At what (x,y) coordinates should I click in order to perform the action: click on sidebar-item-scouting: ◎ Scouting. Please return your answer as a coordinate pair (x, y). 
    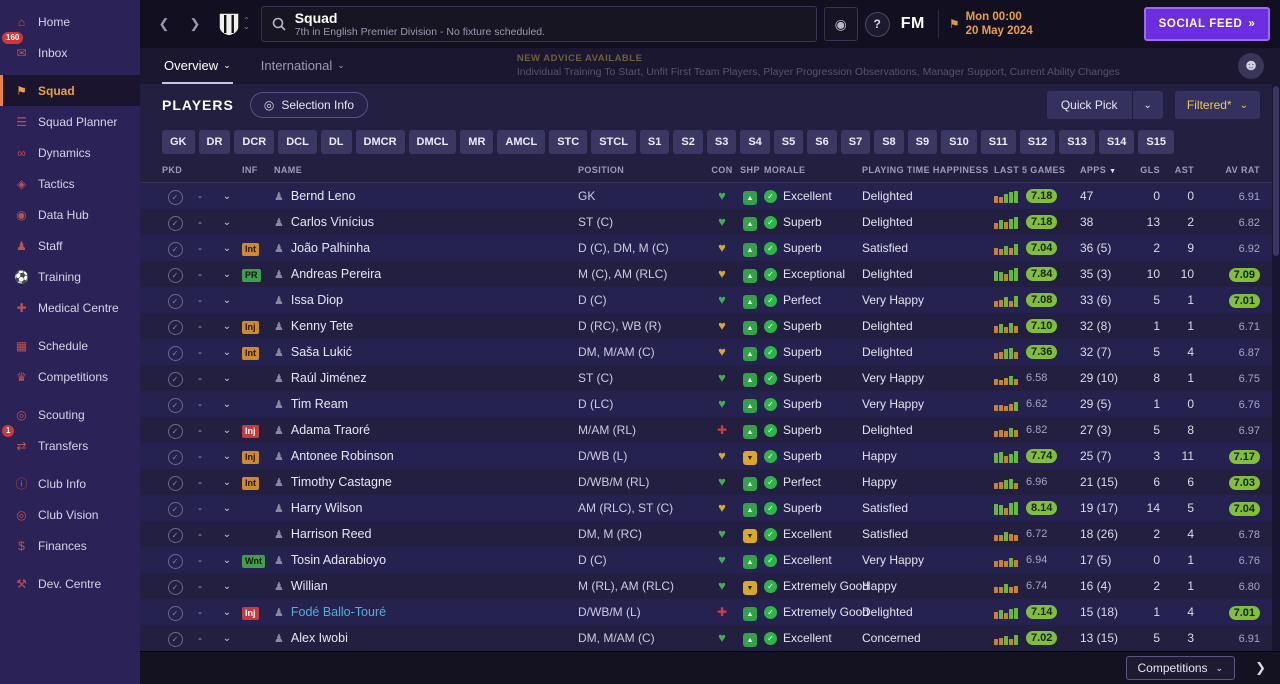
    Looking at the image, I should click on (70, 414).